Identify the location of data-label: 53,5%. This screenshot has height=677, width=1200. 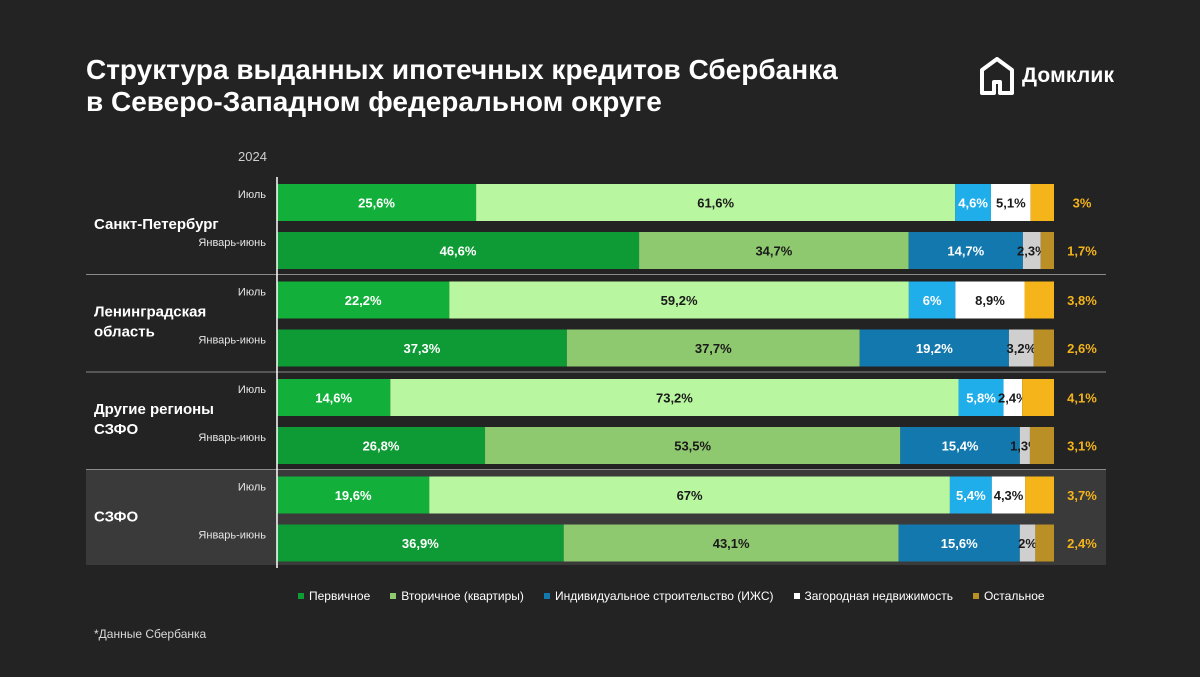
(692, 446).